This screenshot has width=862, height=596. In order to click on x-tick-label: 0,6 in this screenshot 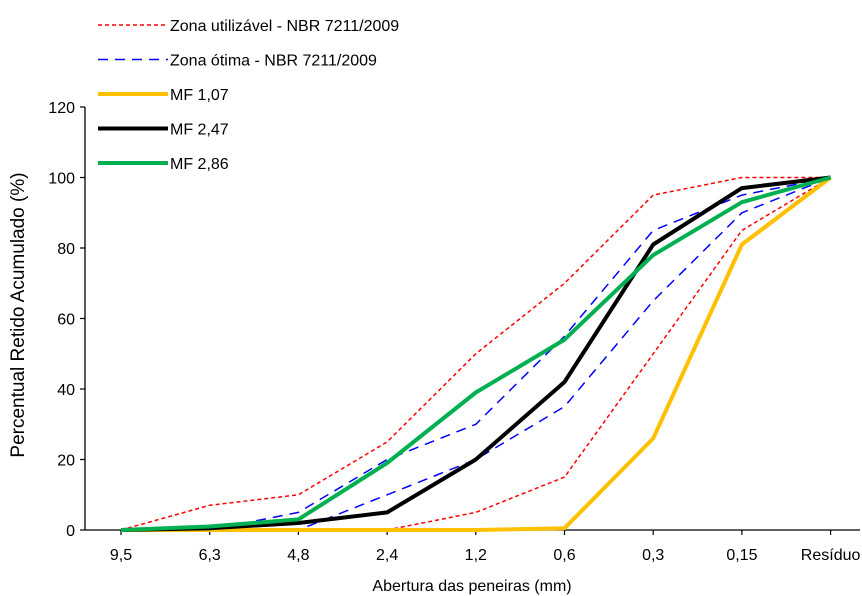, I will do `click(564, 555)`.